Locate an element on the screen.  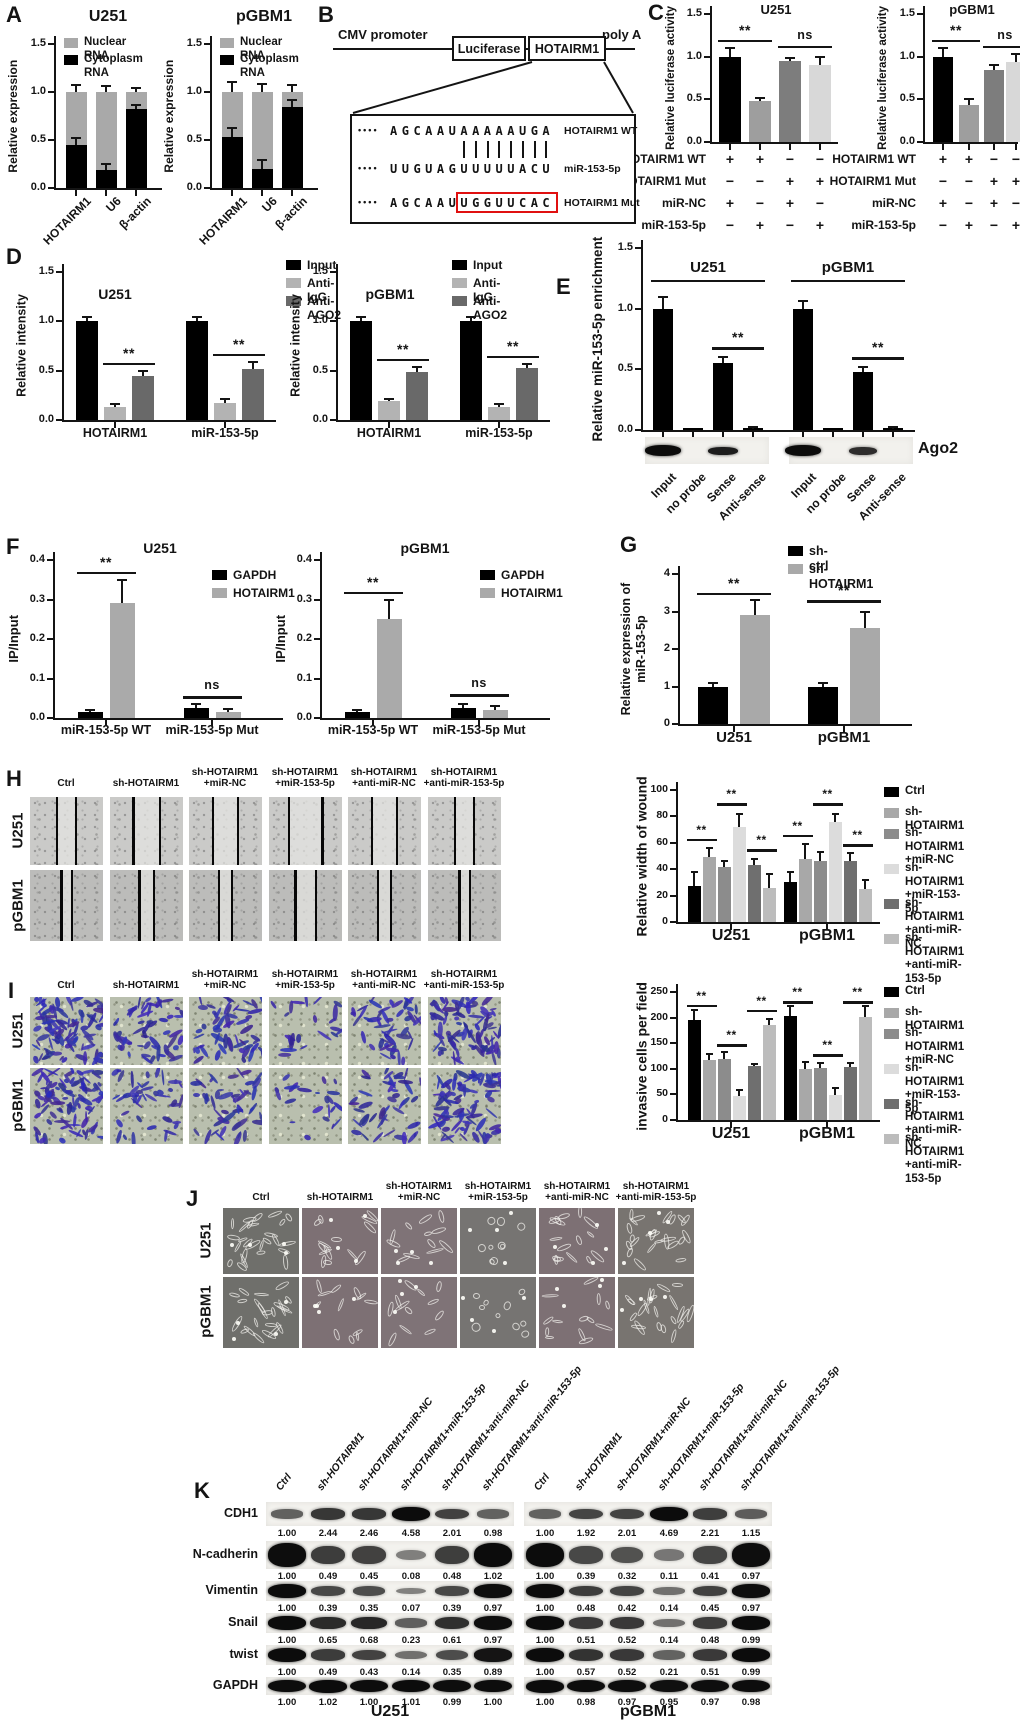
wb-band-value: 0.52 is located at coordinates (627, 1672).